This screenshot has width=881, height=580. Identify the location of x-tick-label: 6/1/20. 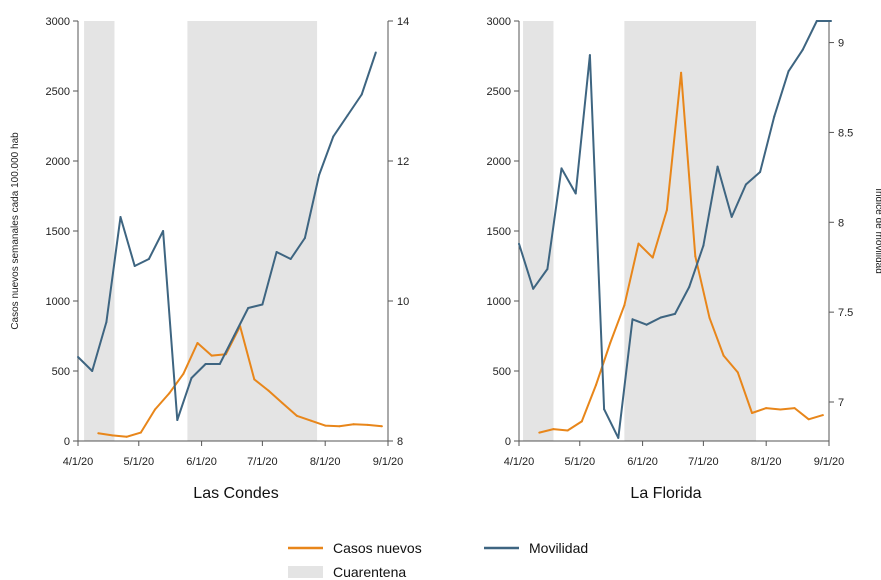
(642, 462).